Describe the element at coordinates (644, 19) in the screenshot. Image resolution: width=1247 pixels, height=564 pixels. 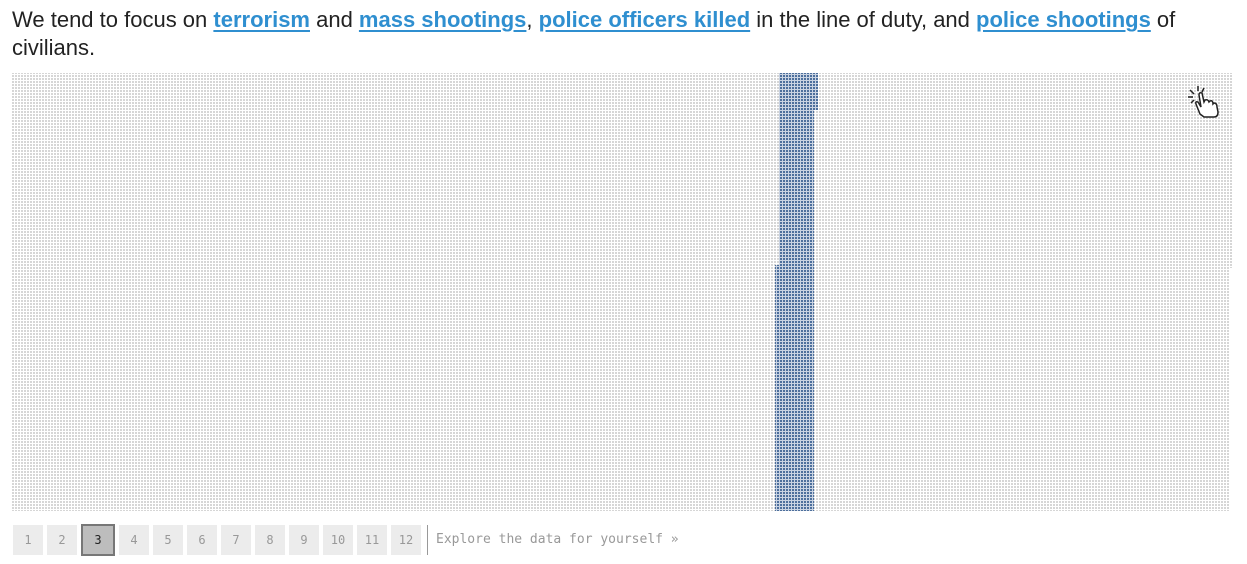
I see `topic-link: police officers killed` at that location.